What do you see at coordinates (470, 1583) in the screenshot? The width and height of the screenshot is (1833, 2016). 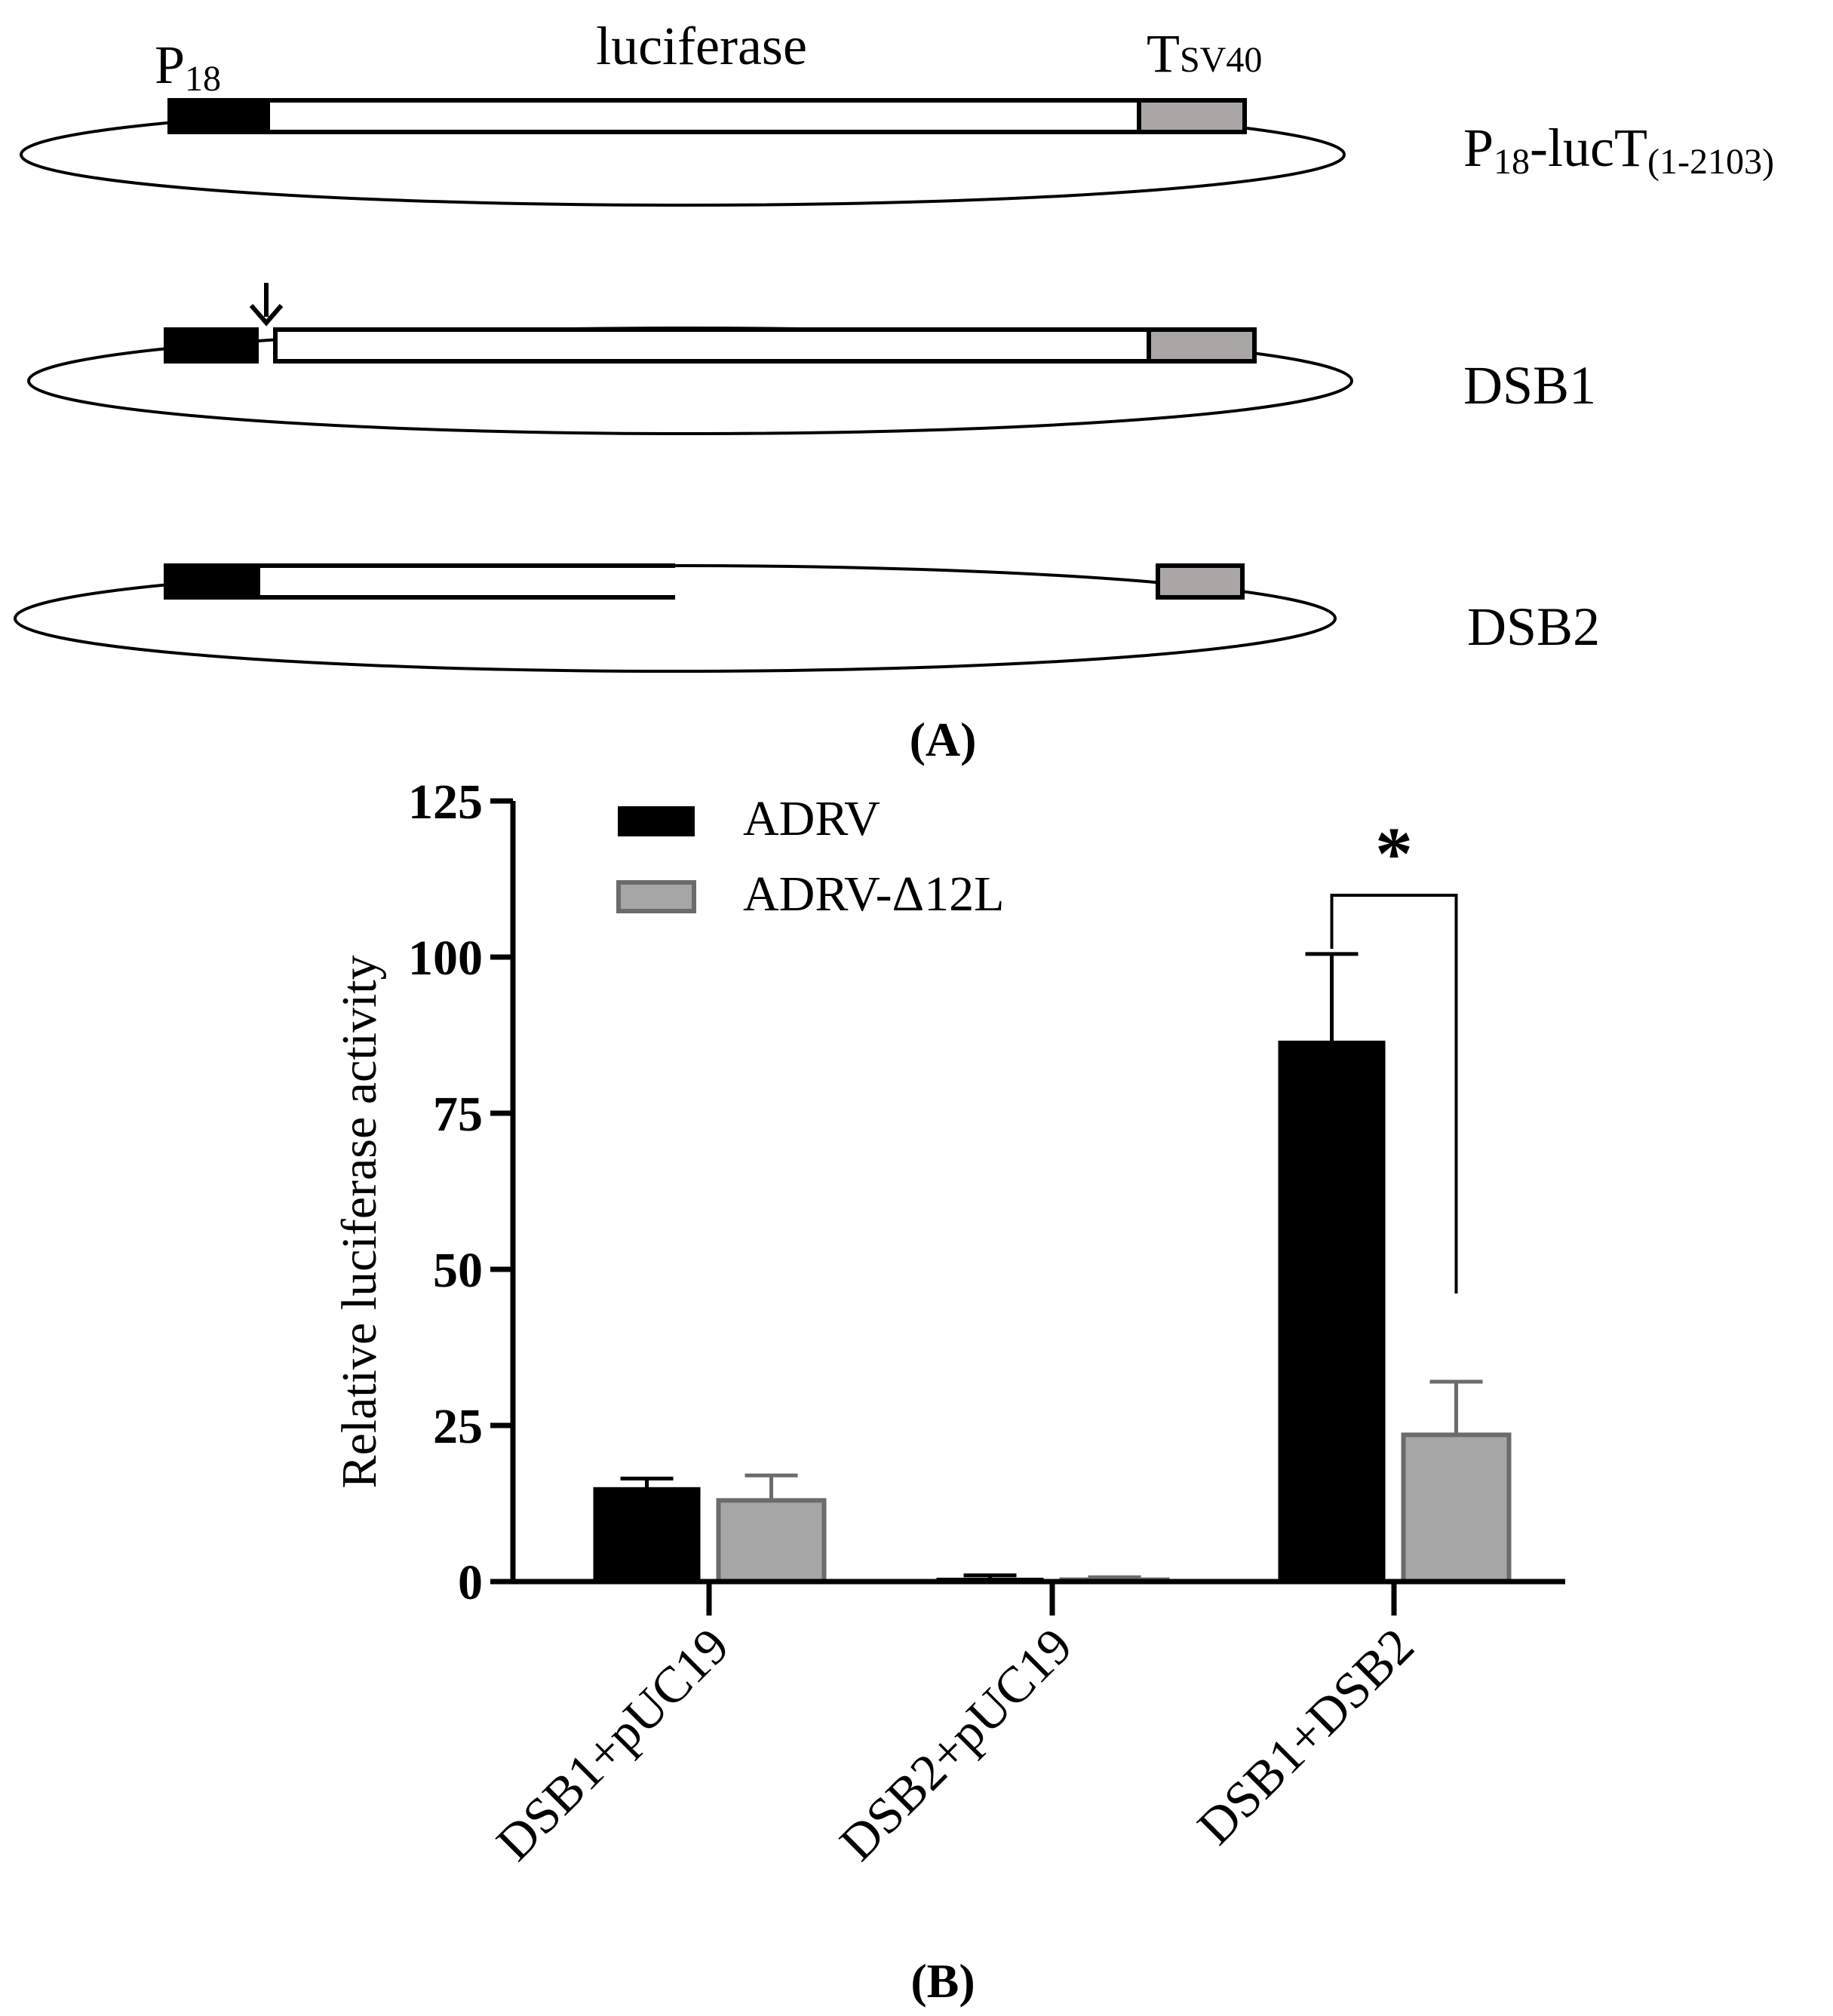 I see `y-tick-label: 0` at bounding box center [470, 1583].